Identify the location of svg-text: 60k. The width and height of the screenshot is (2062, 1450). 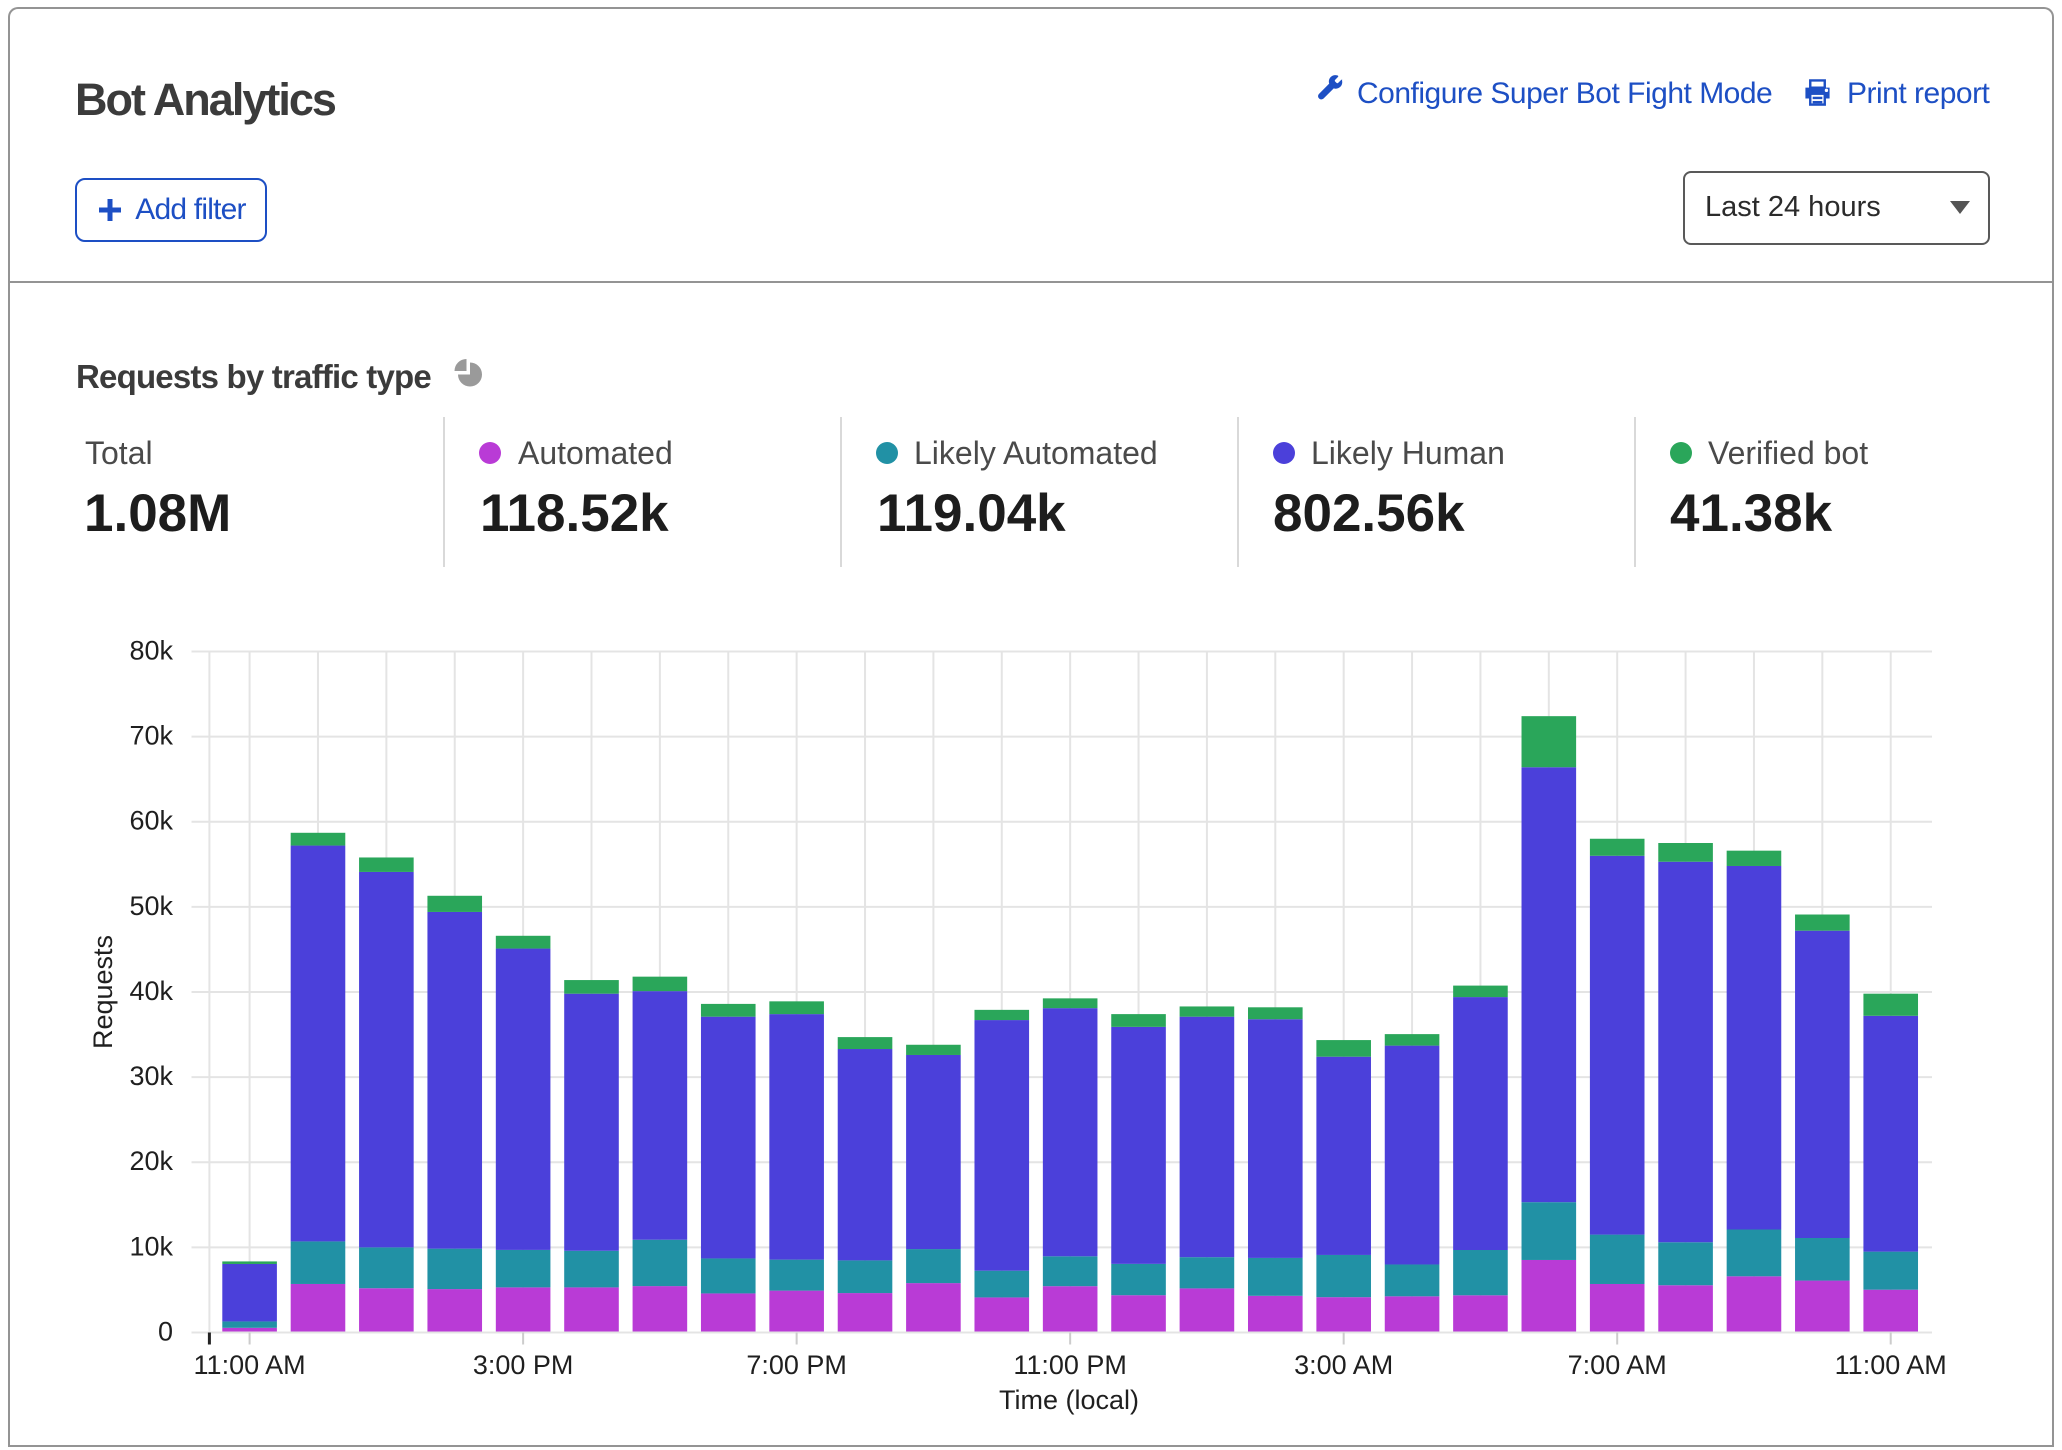
(151, 821).